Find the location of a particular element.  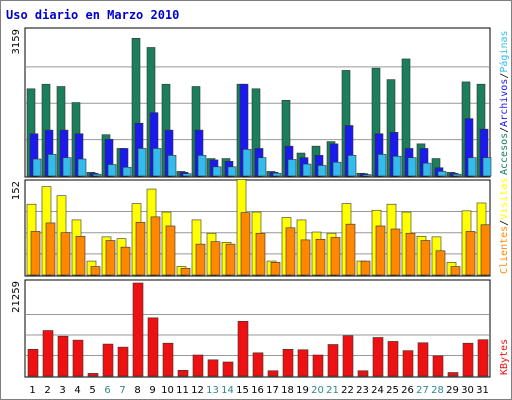

panel-2-legend: Clientes/Visitas is located at coordinates (504, 226).